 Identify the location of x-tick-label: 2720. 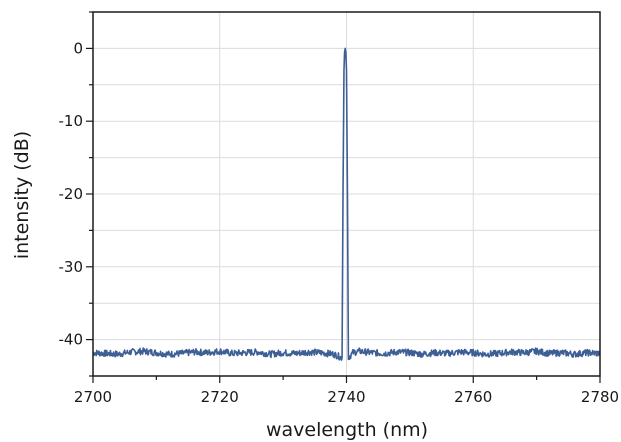
(220, 397).